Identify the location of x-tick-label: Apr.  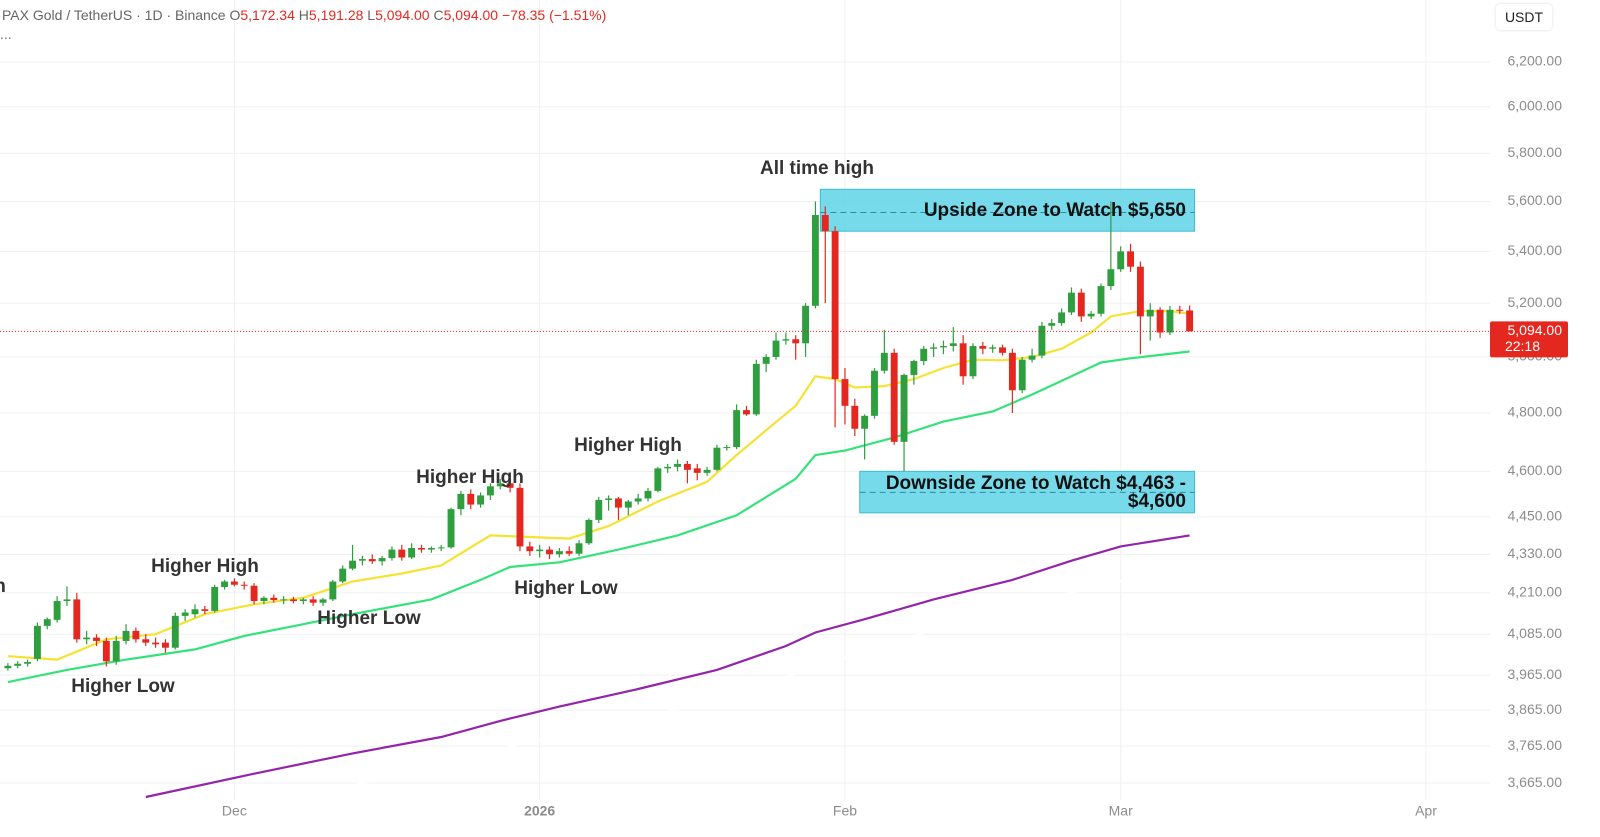
(1426, 811).